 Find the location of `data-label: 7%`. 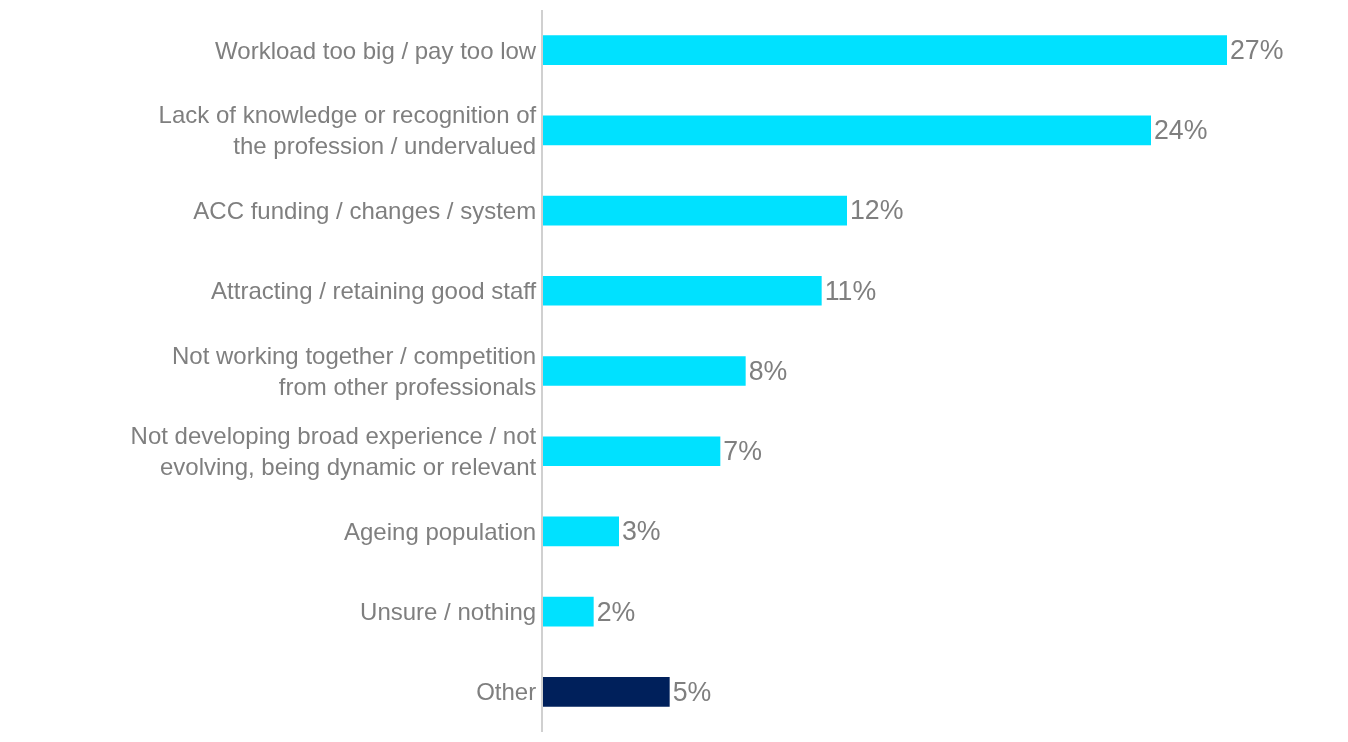

data-label: 7% is located at coordinates (742, 451).